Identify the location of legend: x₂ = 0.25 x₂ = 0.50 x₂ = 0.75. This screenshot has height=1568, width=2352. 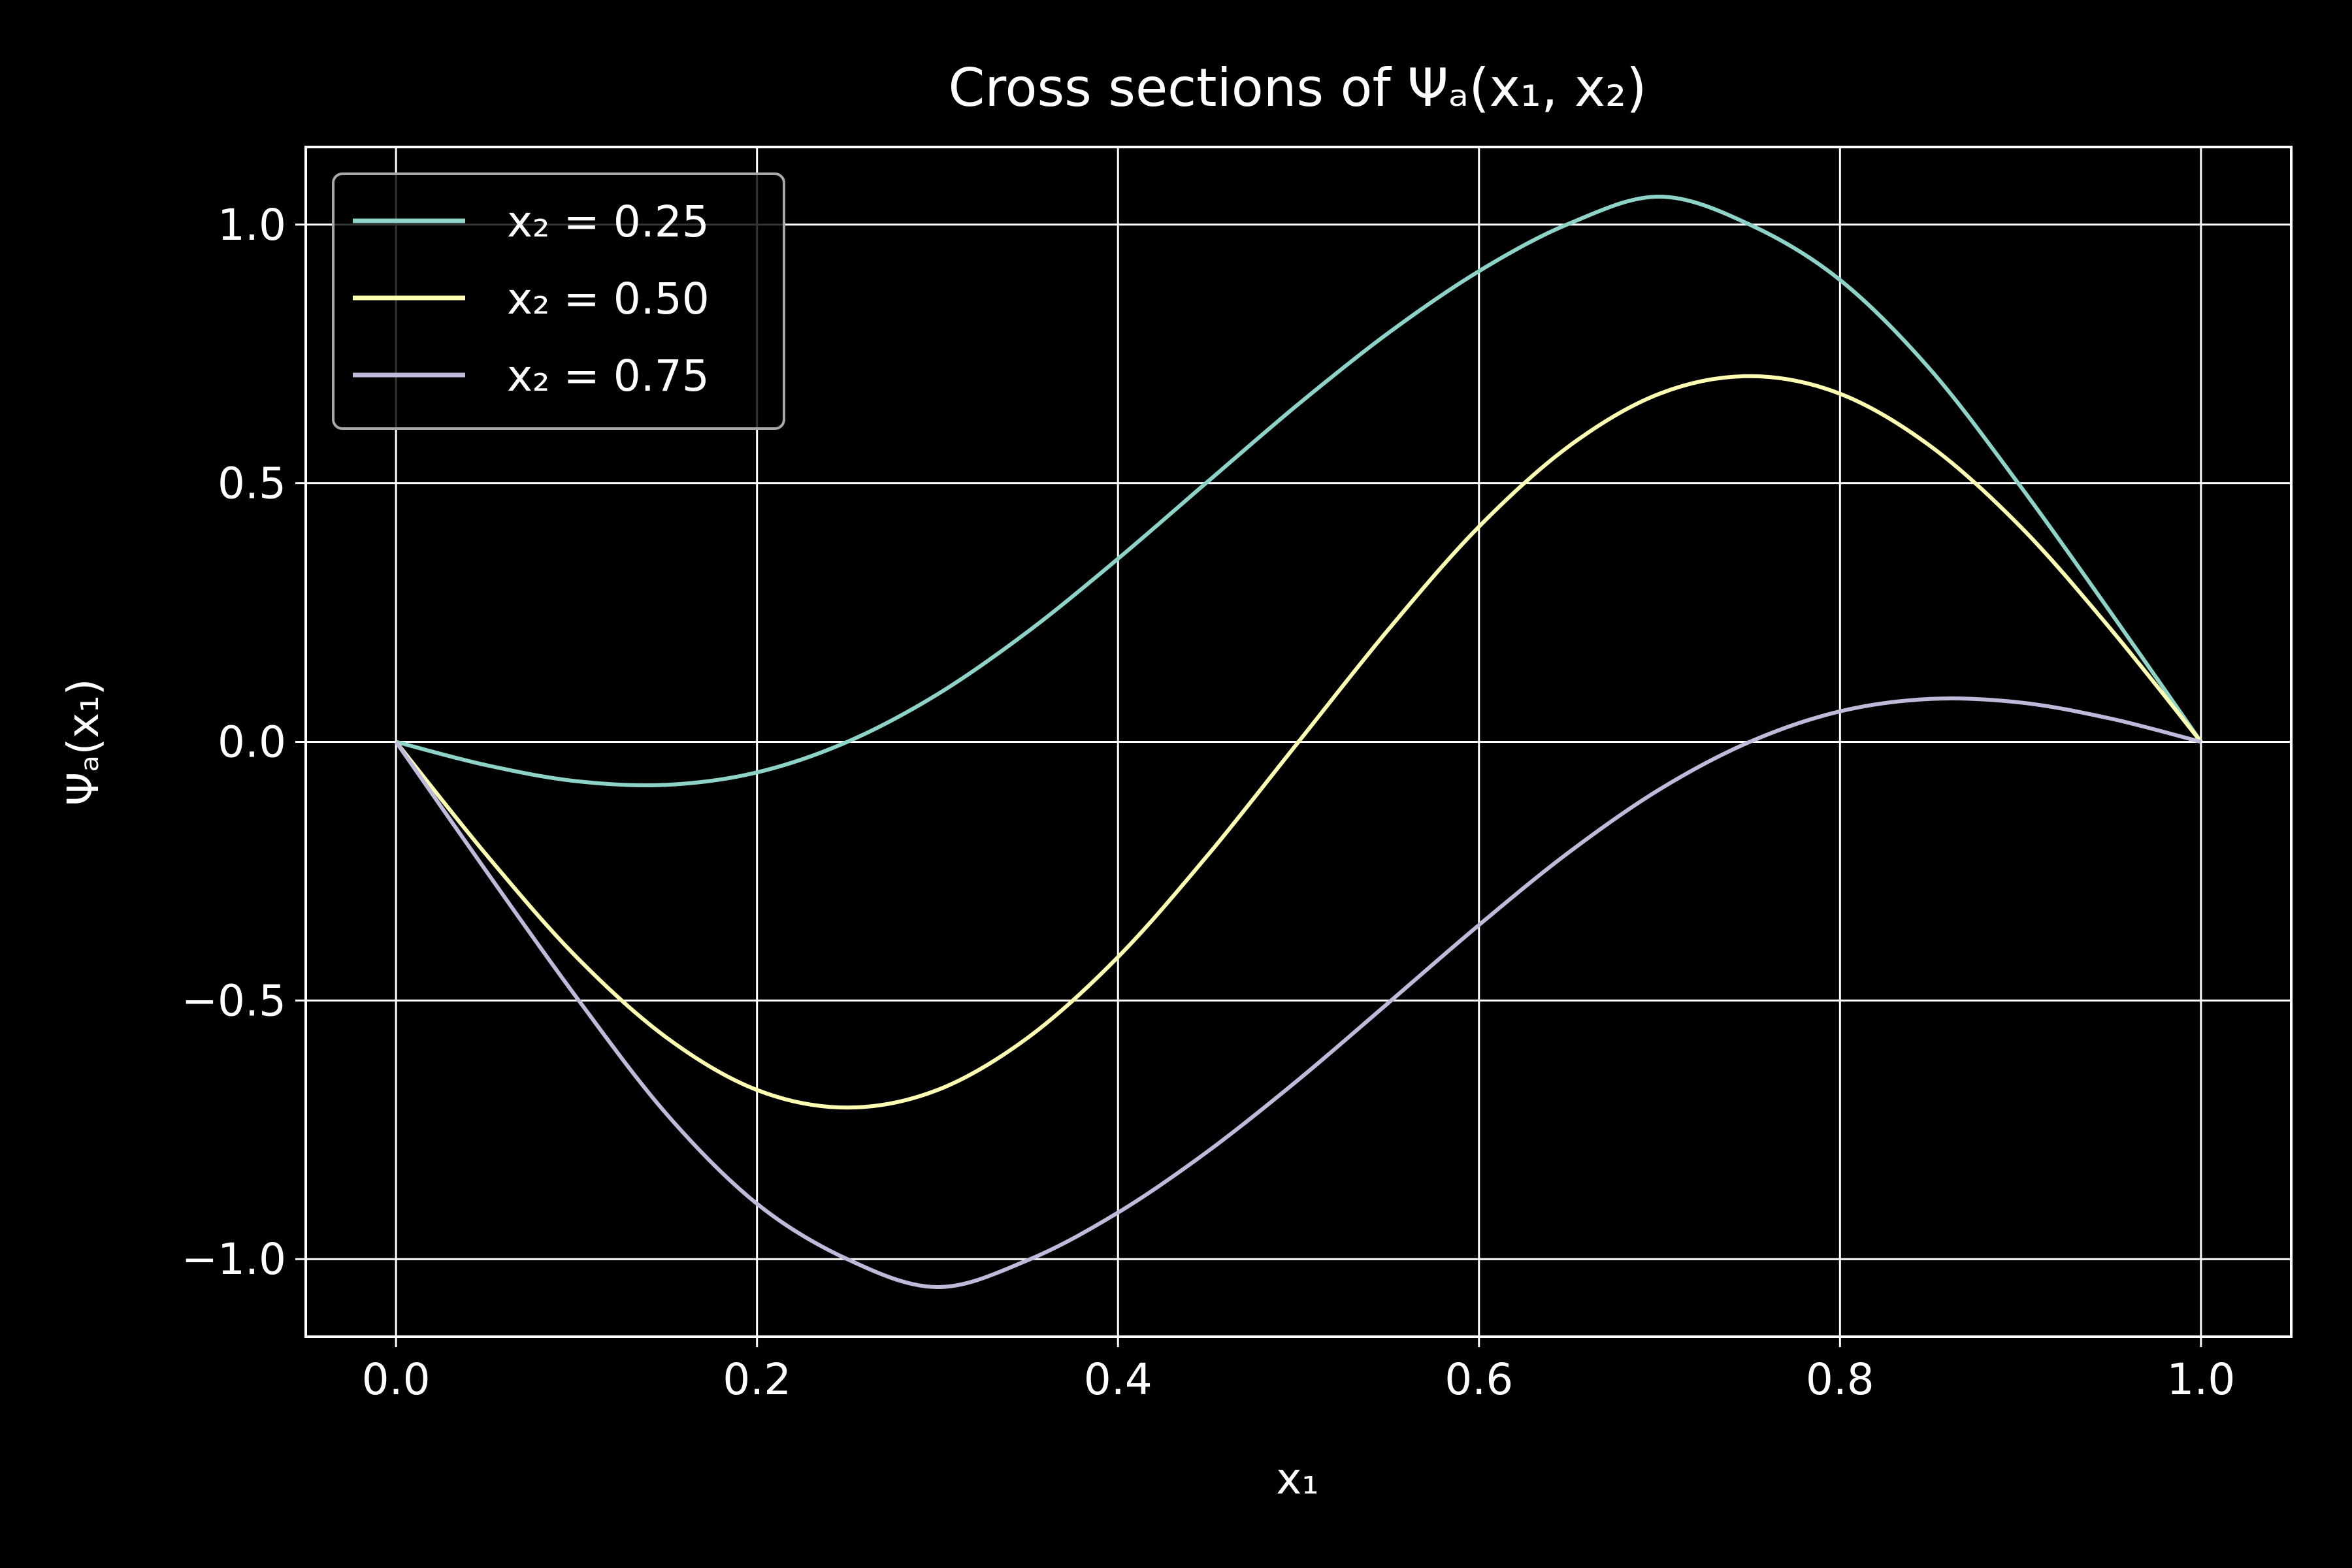
(558, 301).